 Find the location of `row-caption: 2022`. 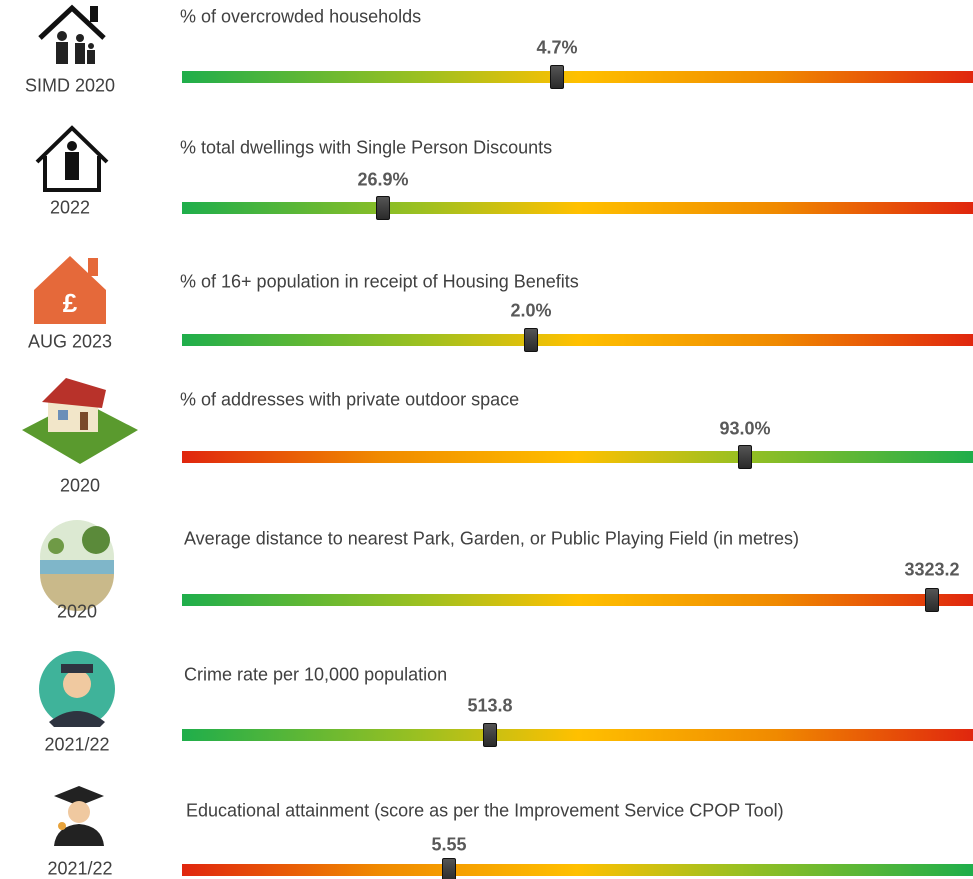

row-caption: 2022 is located at coordinates (70, 207).